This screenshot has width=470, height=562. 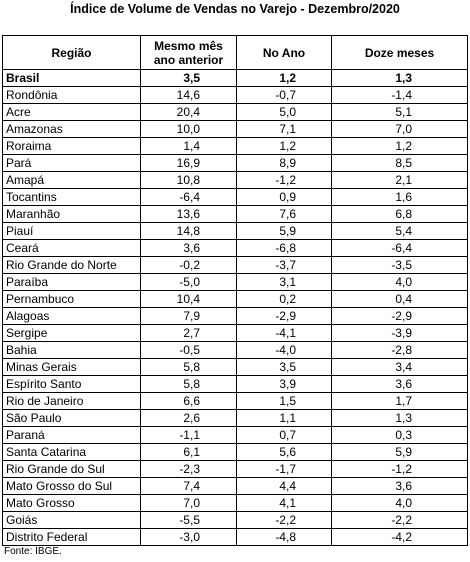 I want to click on table-row: Rio de Janeiro 6,6 1,5 1,7, so click(x=235, y=401).